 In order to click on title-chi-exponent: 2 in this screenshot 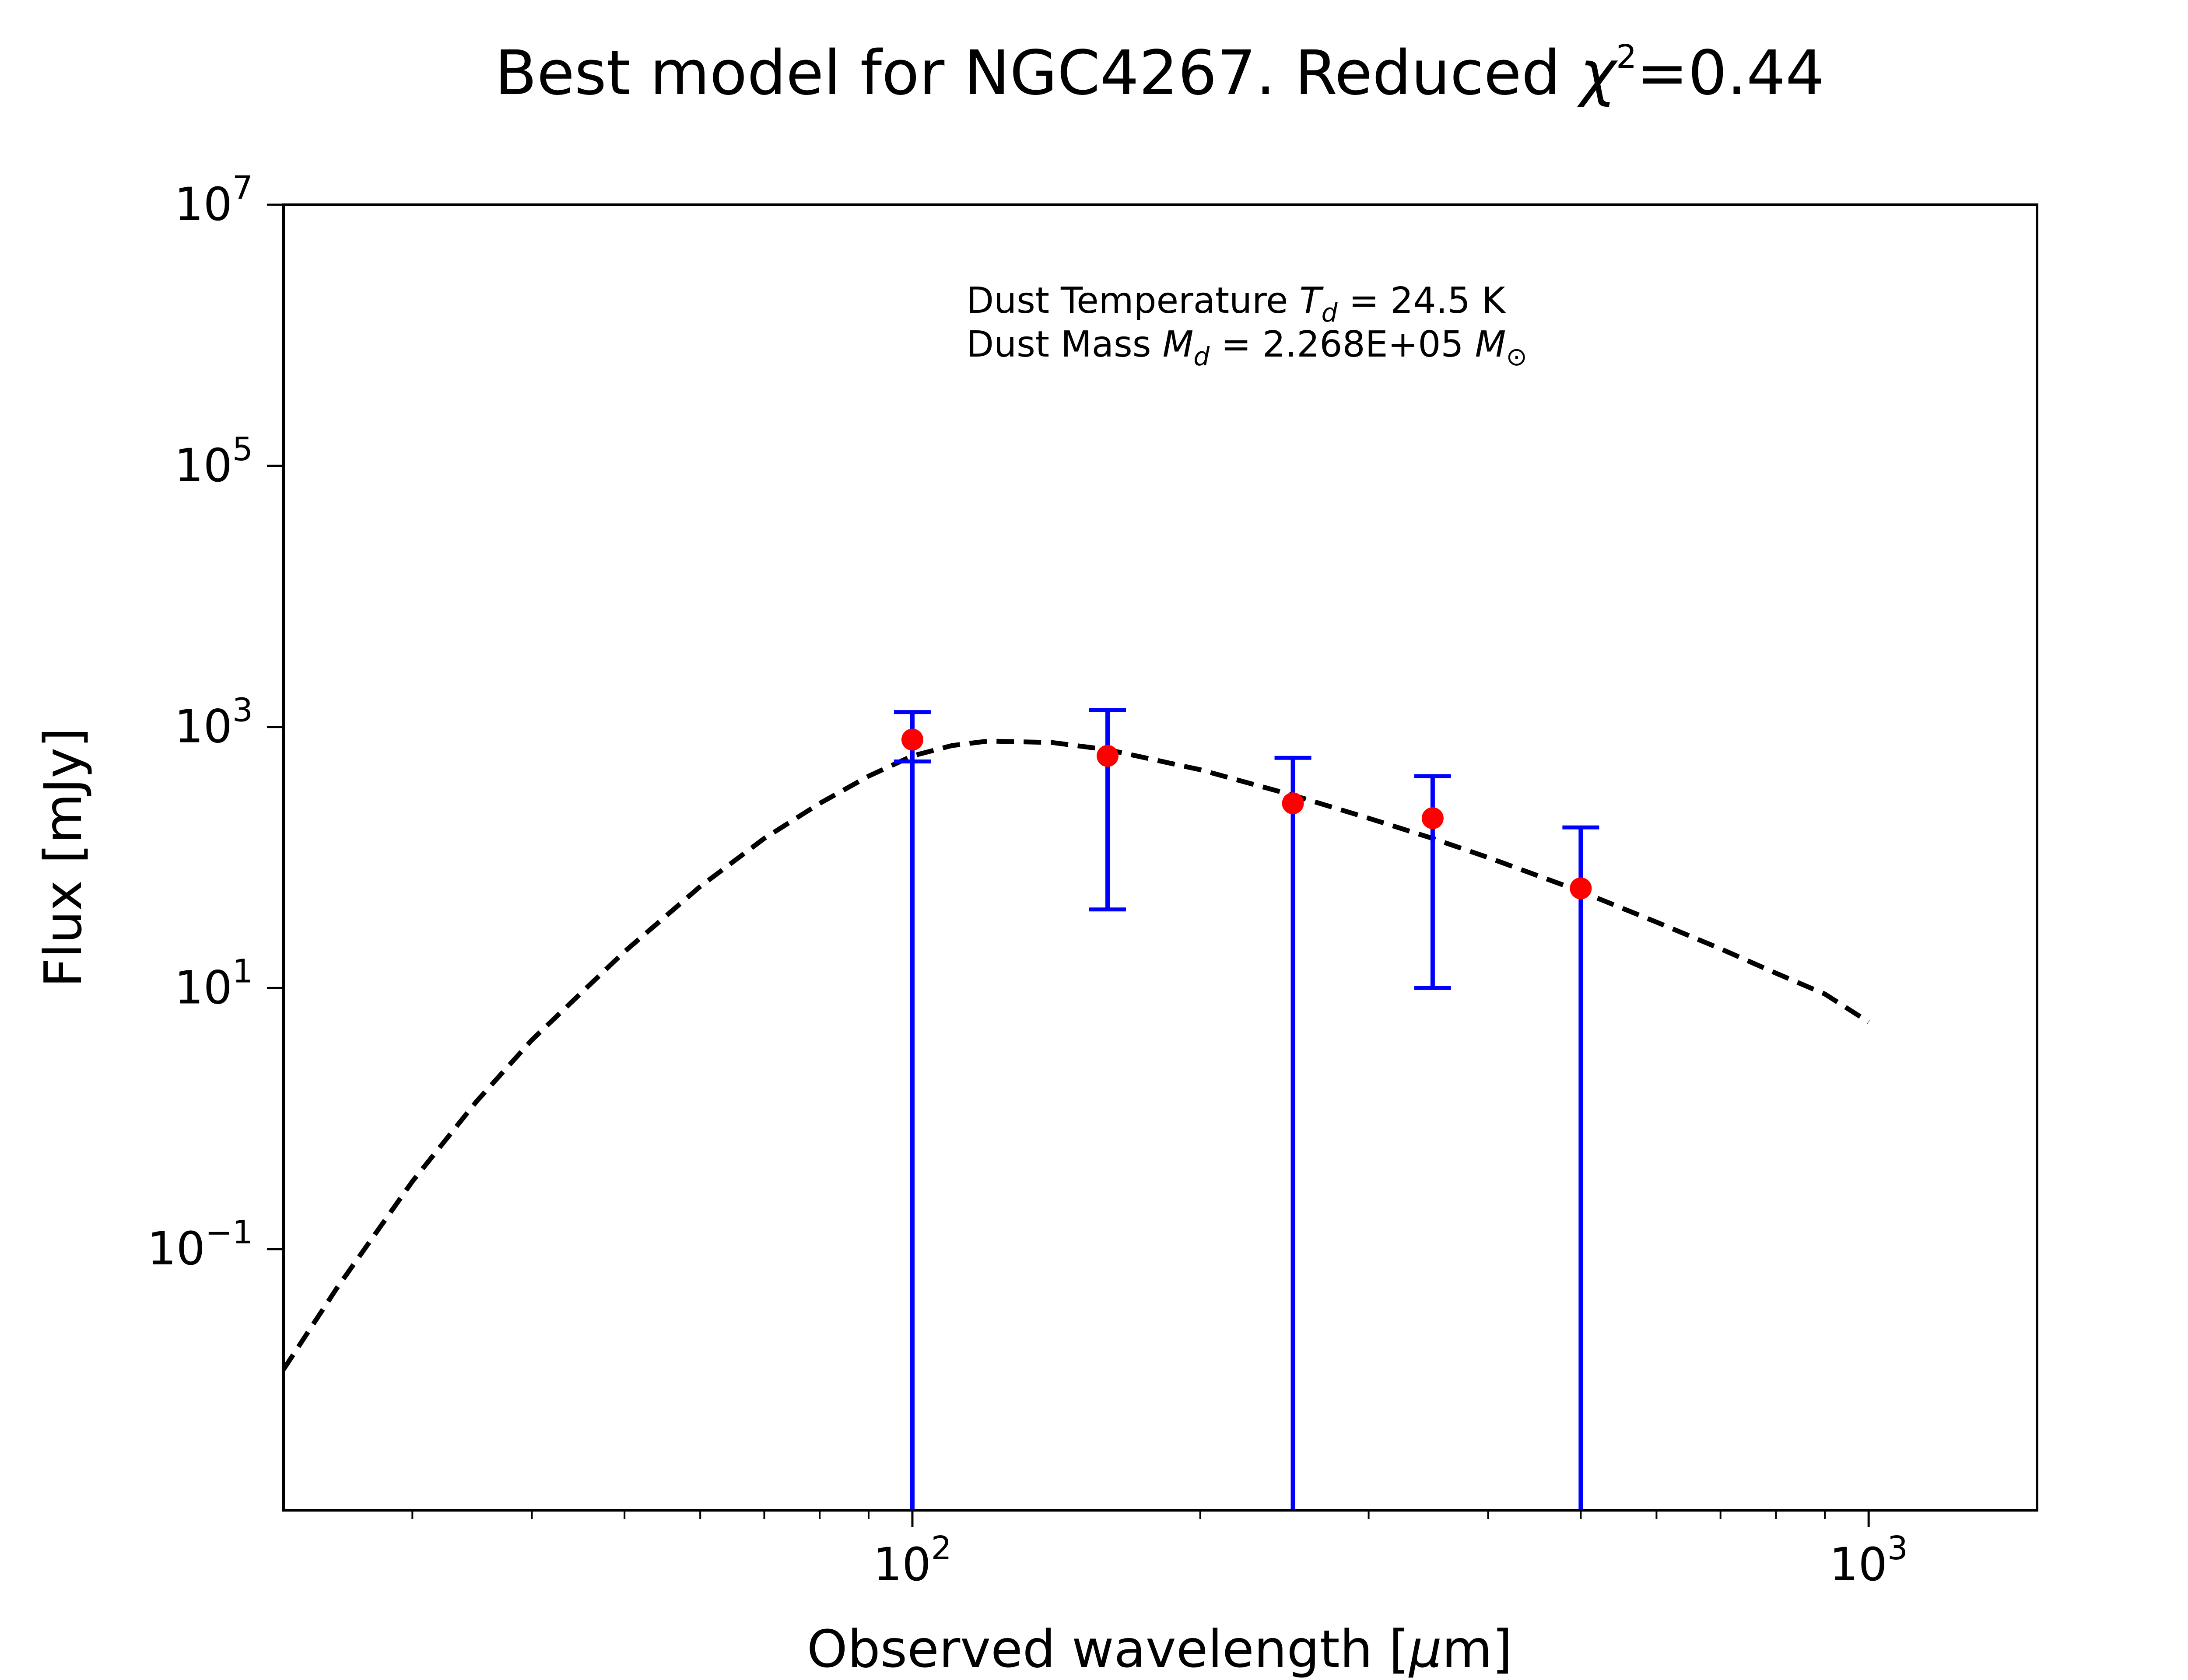, I will do `click(1626, 57)`.